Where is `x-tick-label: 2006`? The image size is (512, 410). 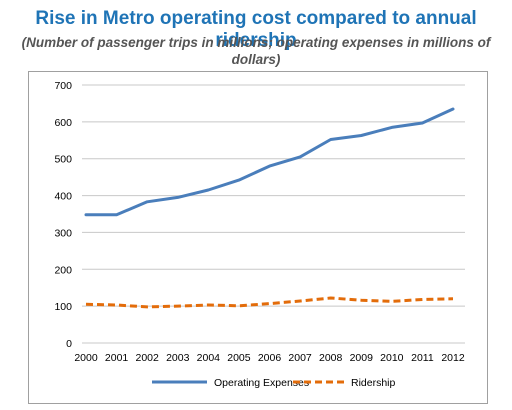
x-tick-label: 2006 is located at coordinates (270, 358).